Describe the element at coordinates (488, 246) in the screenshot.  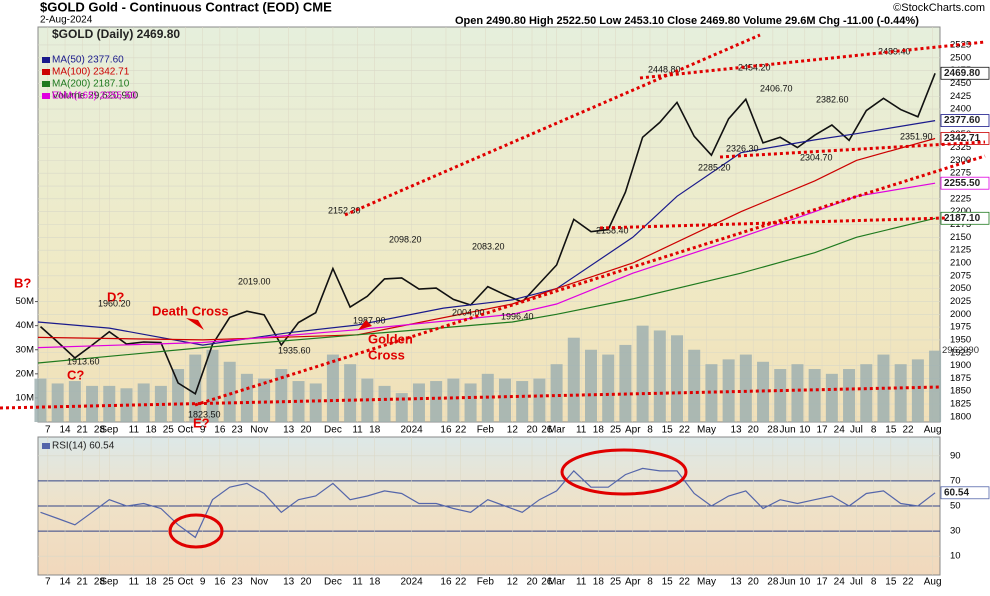
I see `price-annotation: 2083.20` at that location.